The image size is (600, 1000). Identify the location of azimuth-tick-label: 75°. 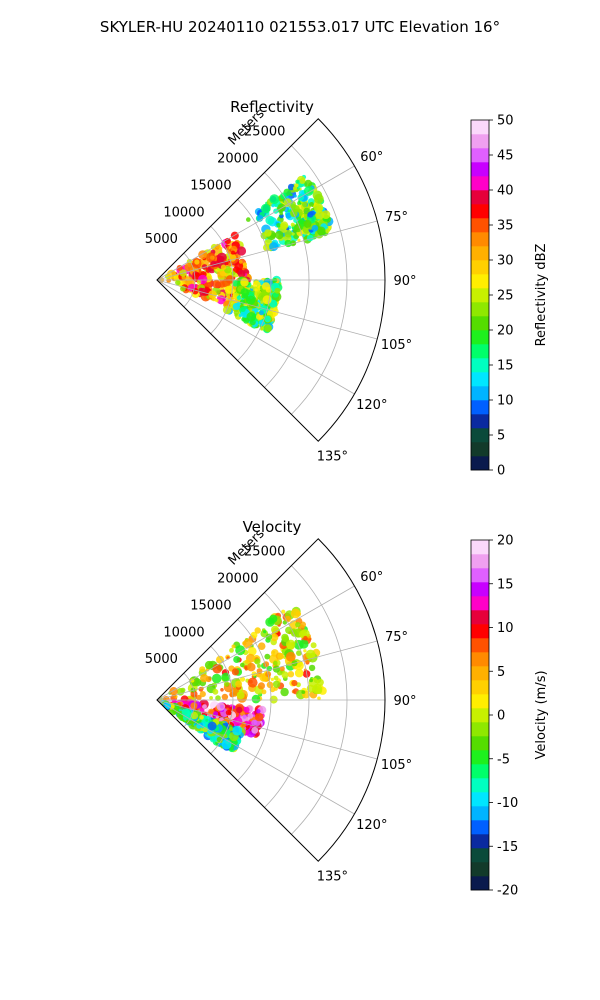
(396, 637).